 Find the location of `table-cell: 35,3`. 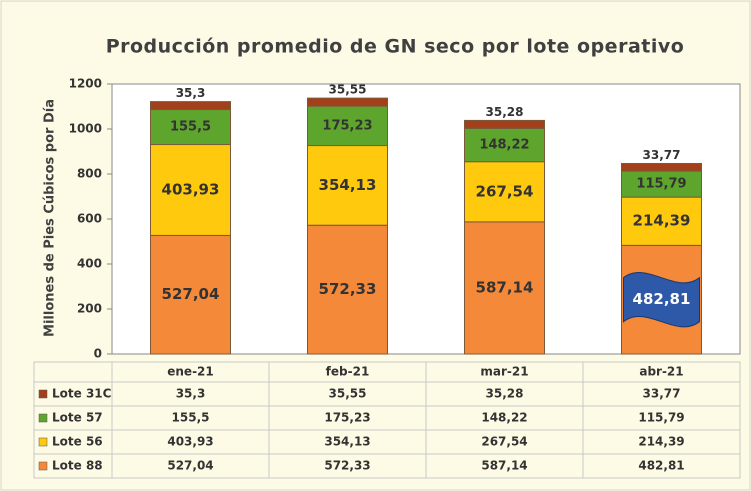

table-cell: 35,3 is located at coordinates (191, 394).